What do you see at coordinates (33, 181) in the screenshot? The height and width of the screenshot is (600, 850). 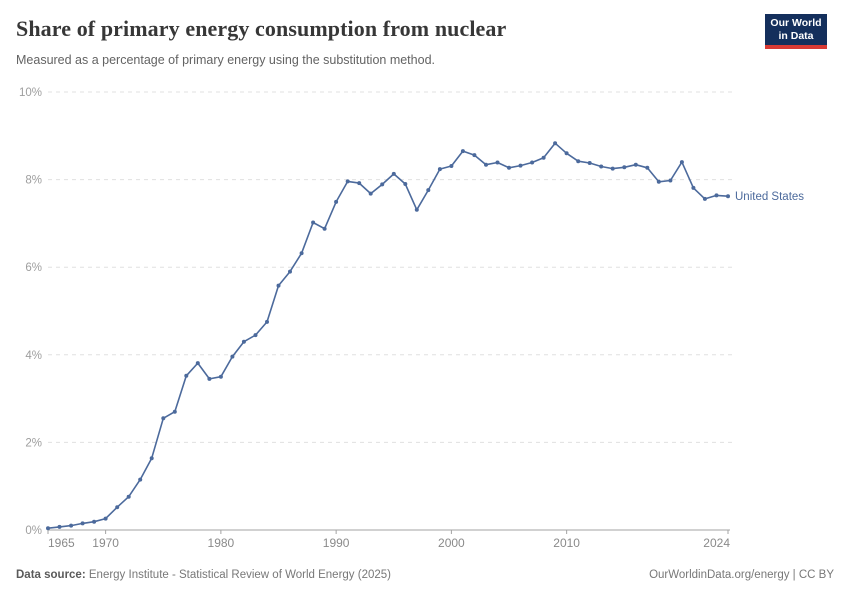 I see `y-tick-label-8%: 8%` at bounding box center [33, 181].